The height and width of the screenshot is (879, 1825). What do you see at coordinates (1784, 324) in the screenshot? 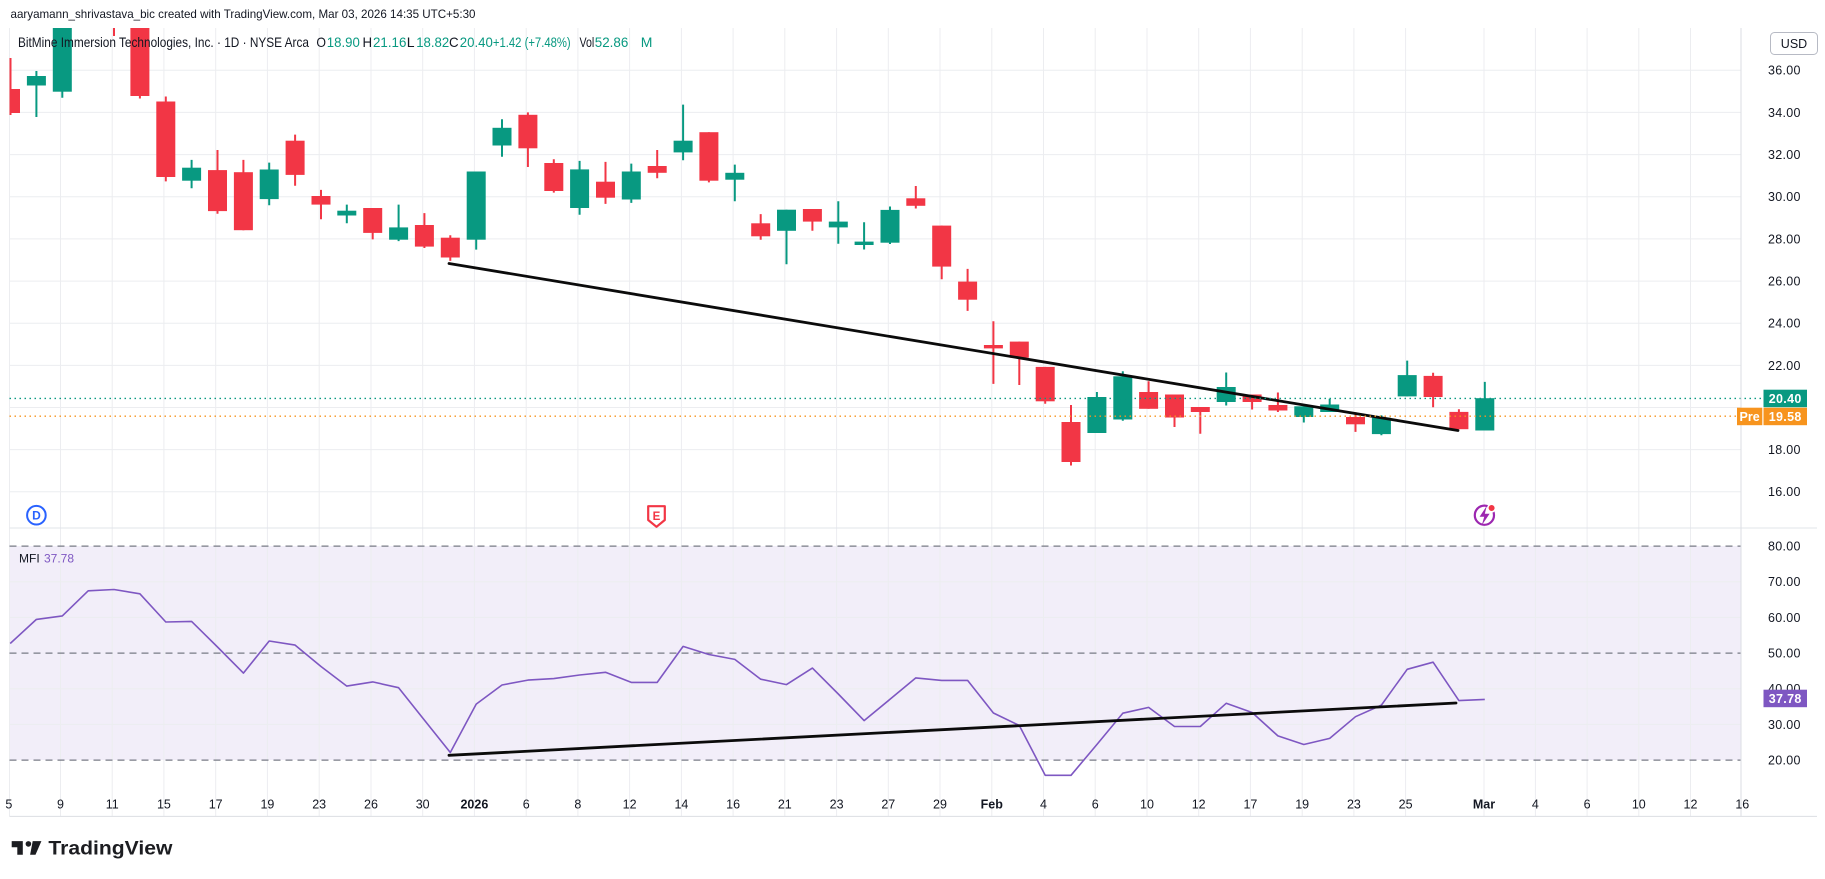
I see `svg-text: 24.00` at bounding box center [1784, 324].